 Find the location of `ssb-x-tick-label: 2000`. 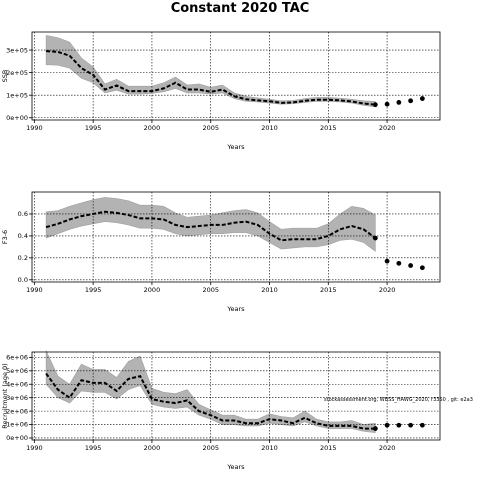

ssb-x-tick-label: 2000 is located at coordinates (152, 128).